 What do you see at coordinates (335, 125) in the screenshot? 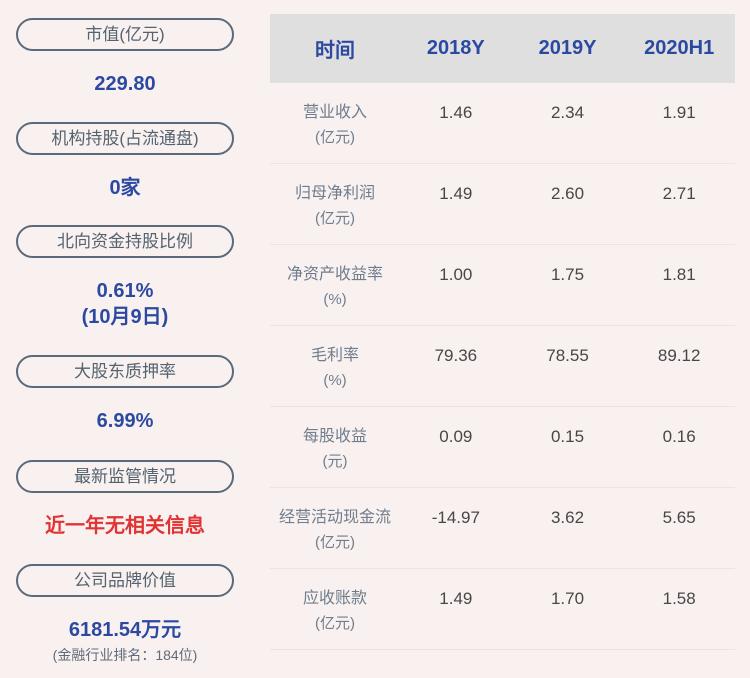
I see `row-label-revenue: 营业收入 (亿元)` at bounding box center [335, 125].